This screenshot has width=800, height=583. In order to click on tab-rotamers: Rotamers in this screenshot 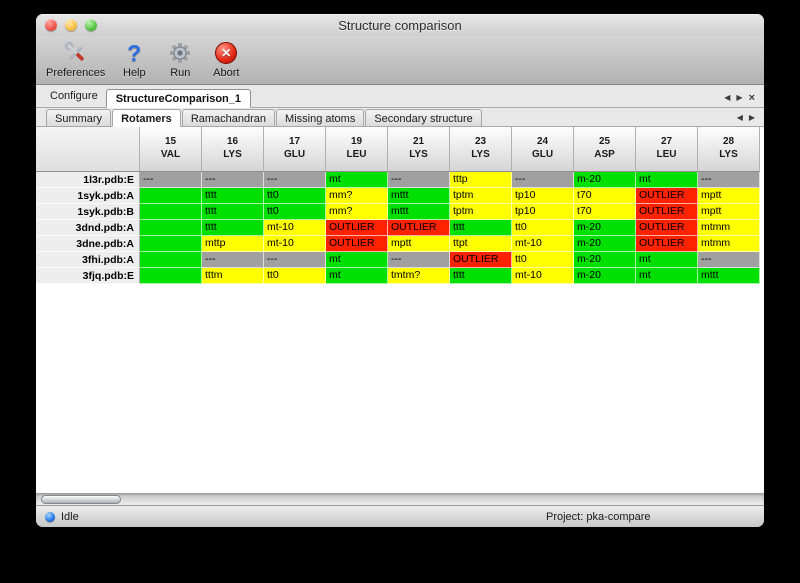, I will do `click(146, 118)`.